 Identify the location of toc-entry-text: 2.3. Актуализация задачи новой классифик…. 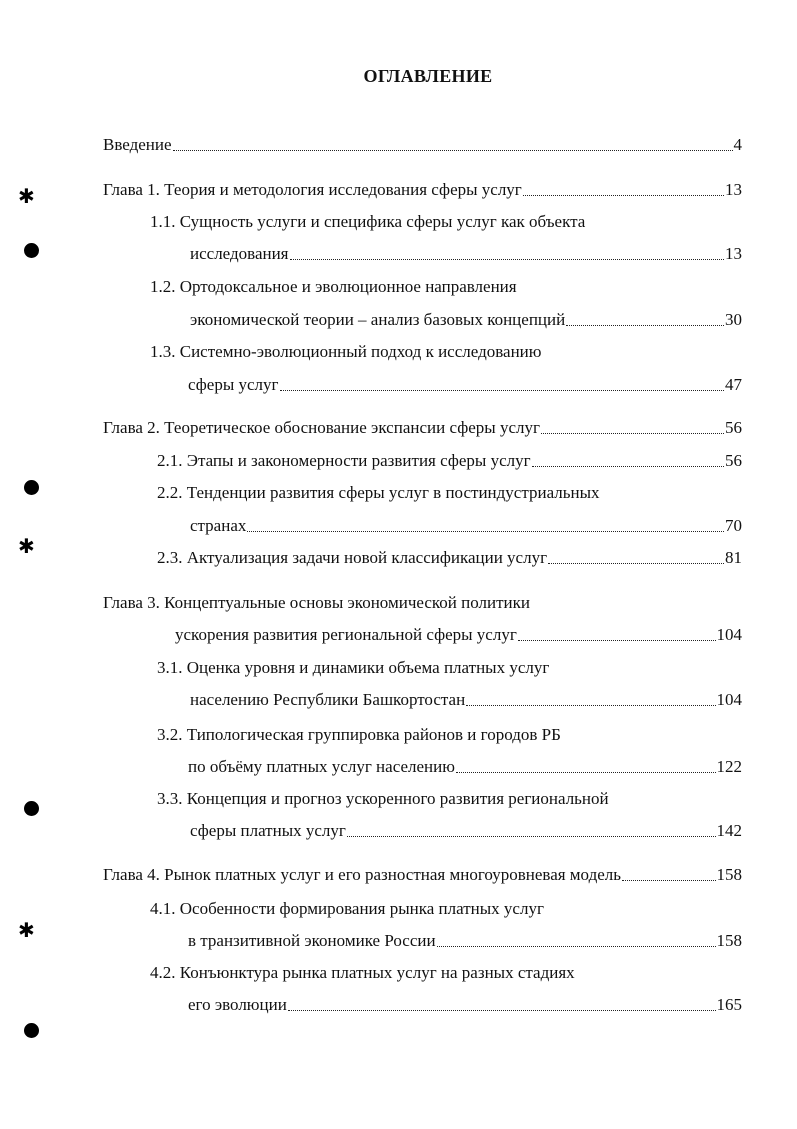
(352, 557).